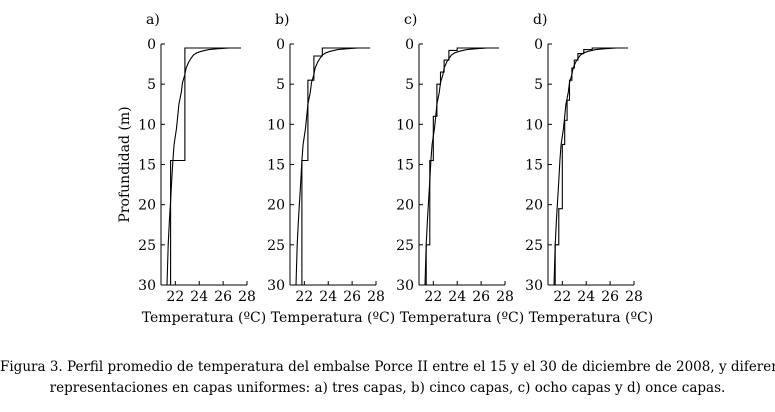 The width and height of the screenshot is (775, 412). I want to click on panel-4: 0 5 10 15 20 25 30 22 24 26 28 d) Temperatura (ºC), so click(589, 169).